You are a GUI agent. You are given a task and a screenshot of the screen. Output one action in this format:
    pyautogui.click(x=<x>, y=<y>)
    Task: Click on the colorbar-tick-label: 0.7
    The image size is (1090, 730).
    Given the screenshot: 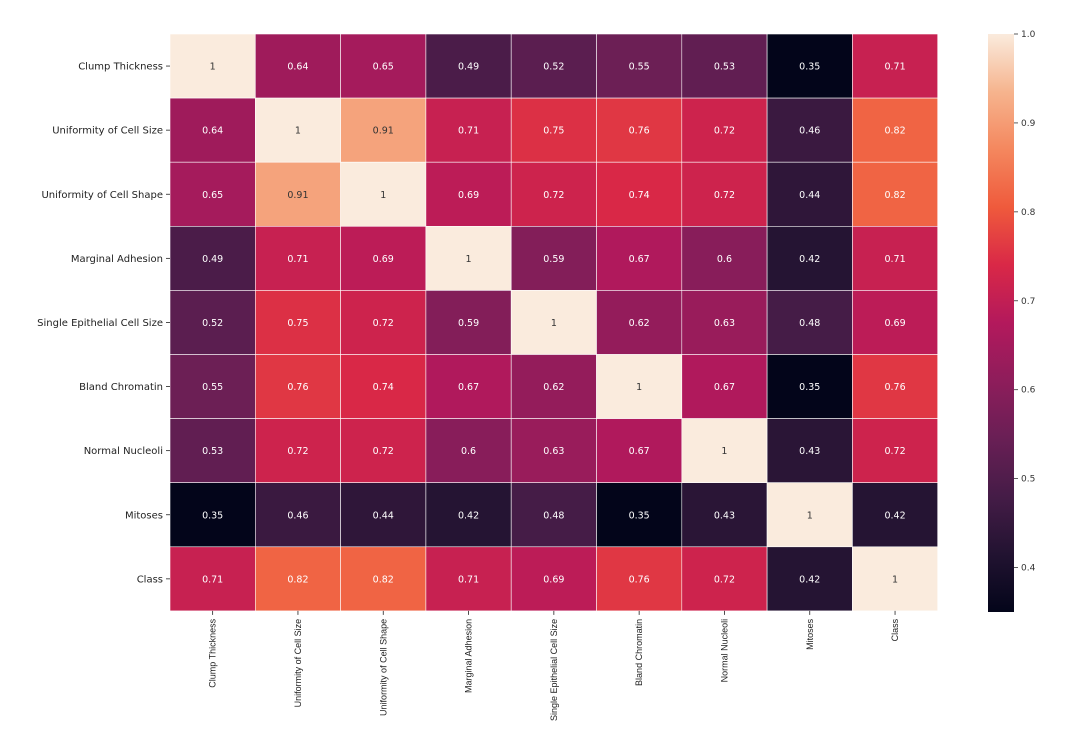 What is the action you would take?
    pyautogui.click(x=1028, y=302)
    